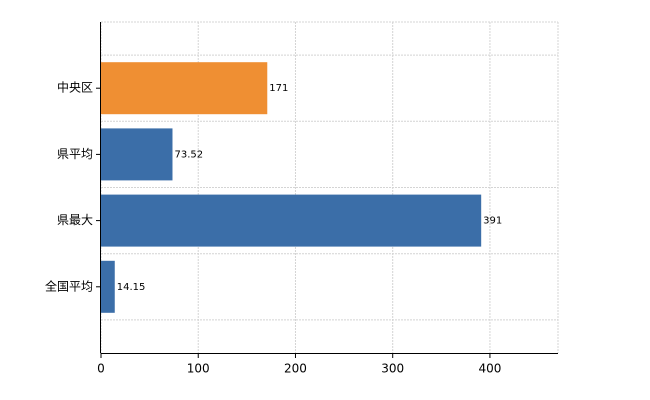 The width and height of the screenshot is (650, 400). I want to click on y-tick-label: 中央区, so click(75, 87).